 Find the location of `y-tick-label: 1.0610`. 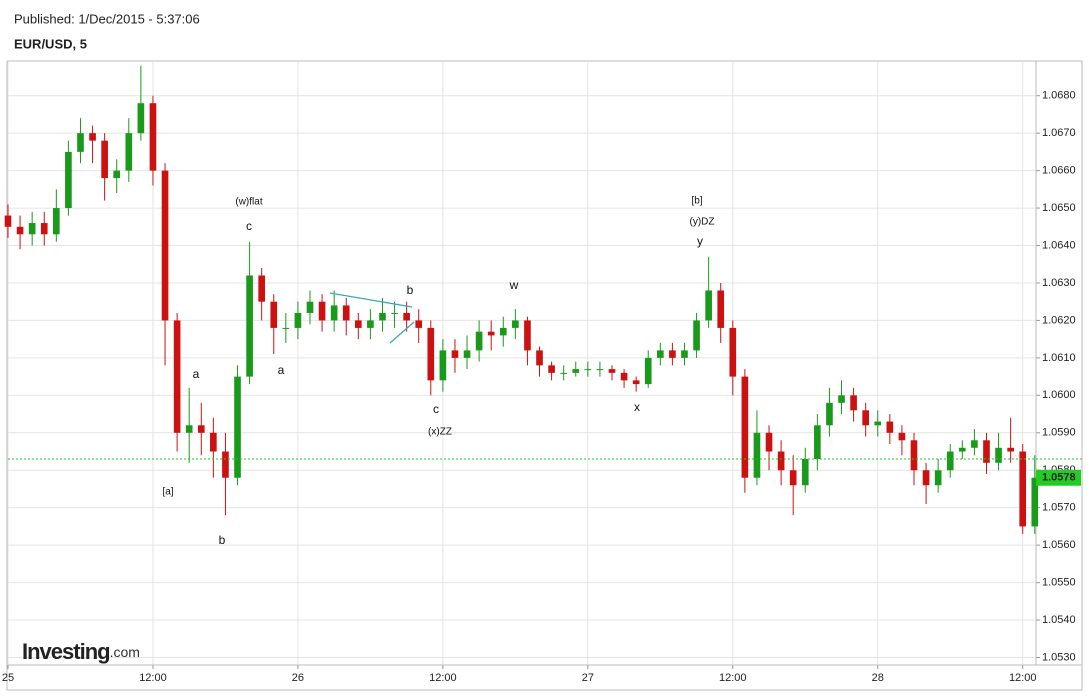

y-tick-label: 1.0610 is located at coordinates (1059, 358).